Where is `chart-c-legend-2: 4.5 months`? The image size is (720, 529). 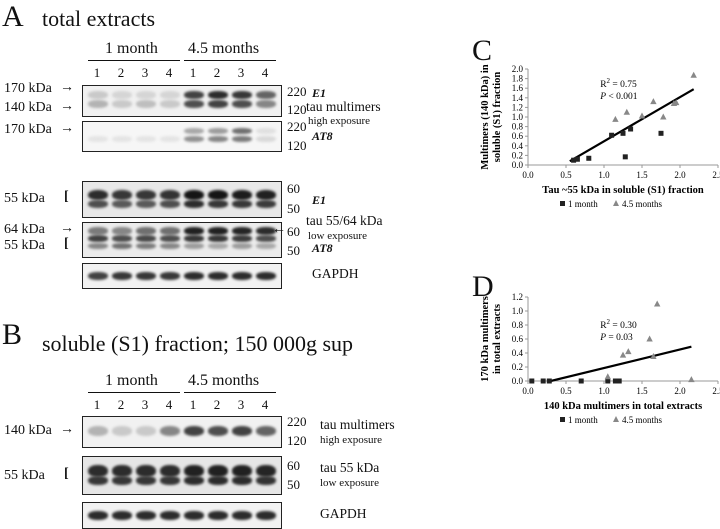 chart-c-legend-2: 4.5 months is located at coordinates (642, 204).